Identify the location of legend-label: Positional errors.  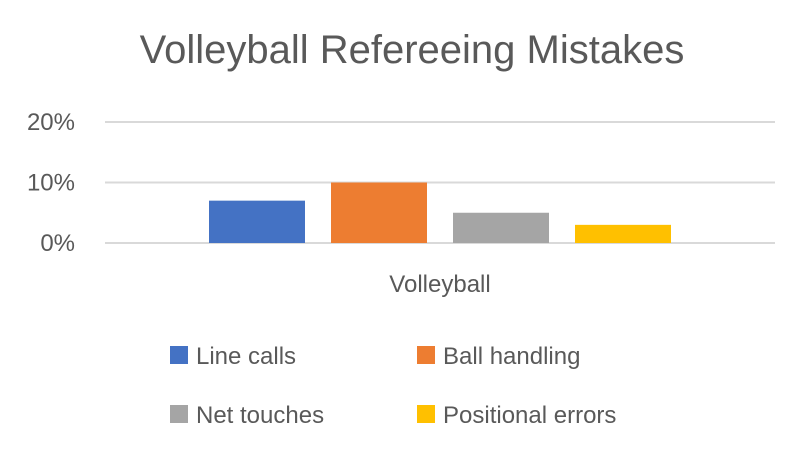
(529, 415).